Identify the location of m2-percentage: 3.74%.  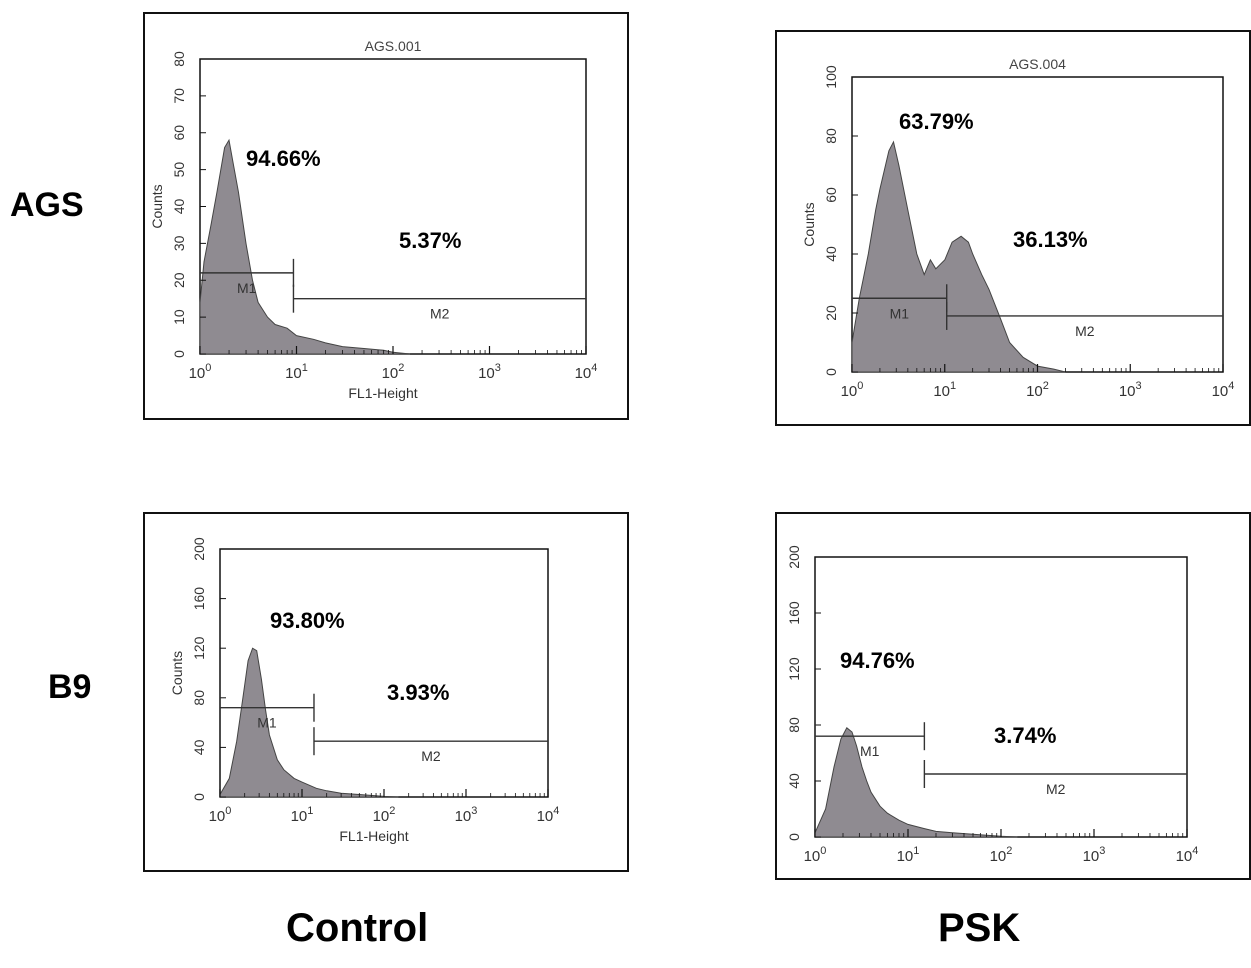
(1025, 735).